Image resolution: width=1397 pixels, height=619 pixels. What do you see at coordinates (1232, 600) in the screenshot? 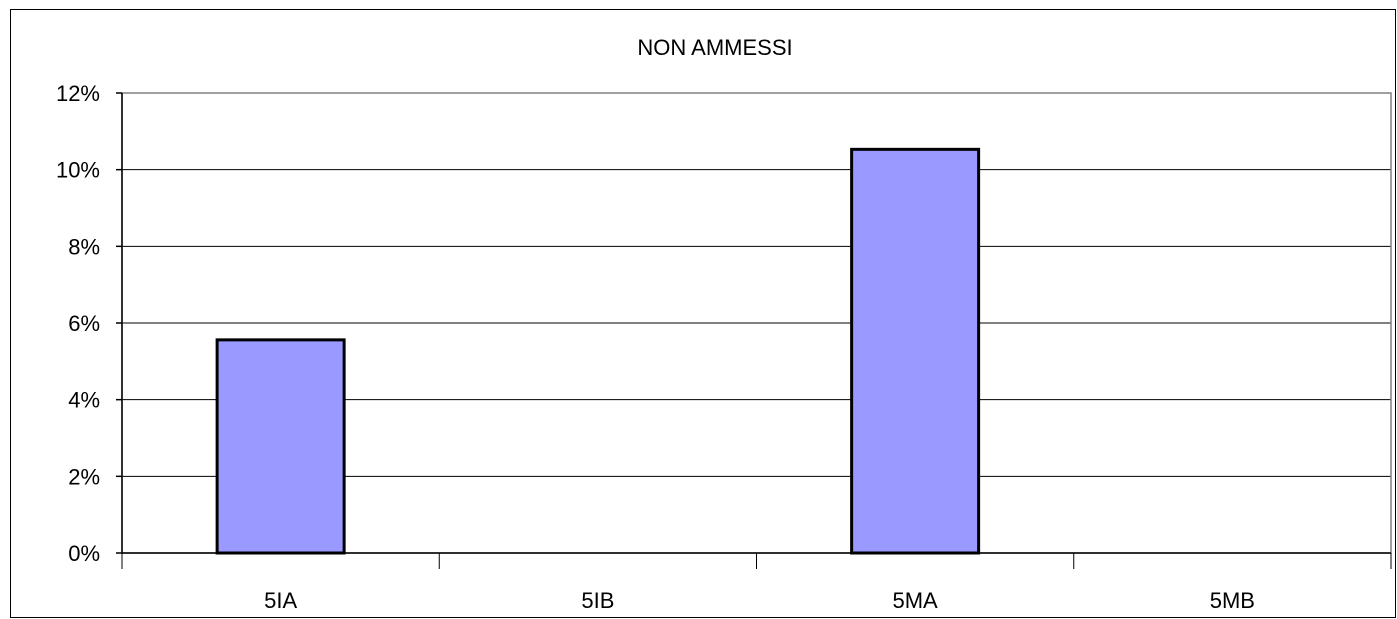
I see `x-tick-label: 5MB` at bounding box center [1232, 600].